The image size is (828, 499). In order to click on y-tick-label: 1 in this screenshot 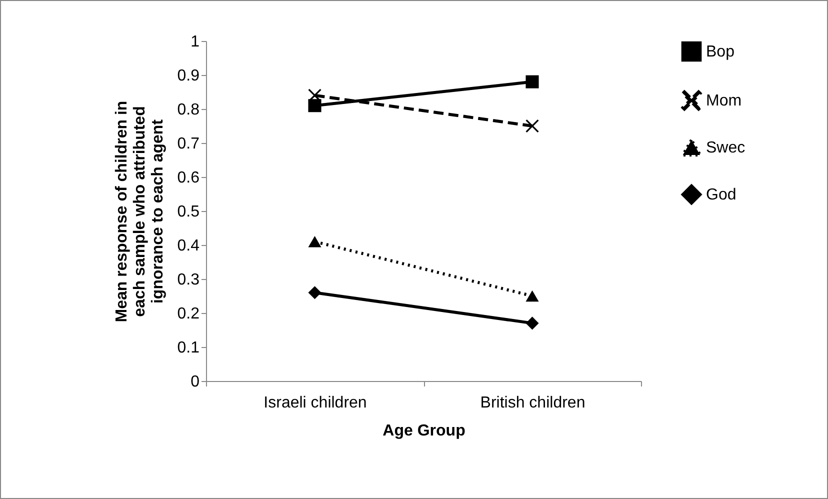, I will do `click(195, 42)`.